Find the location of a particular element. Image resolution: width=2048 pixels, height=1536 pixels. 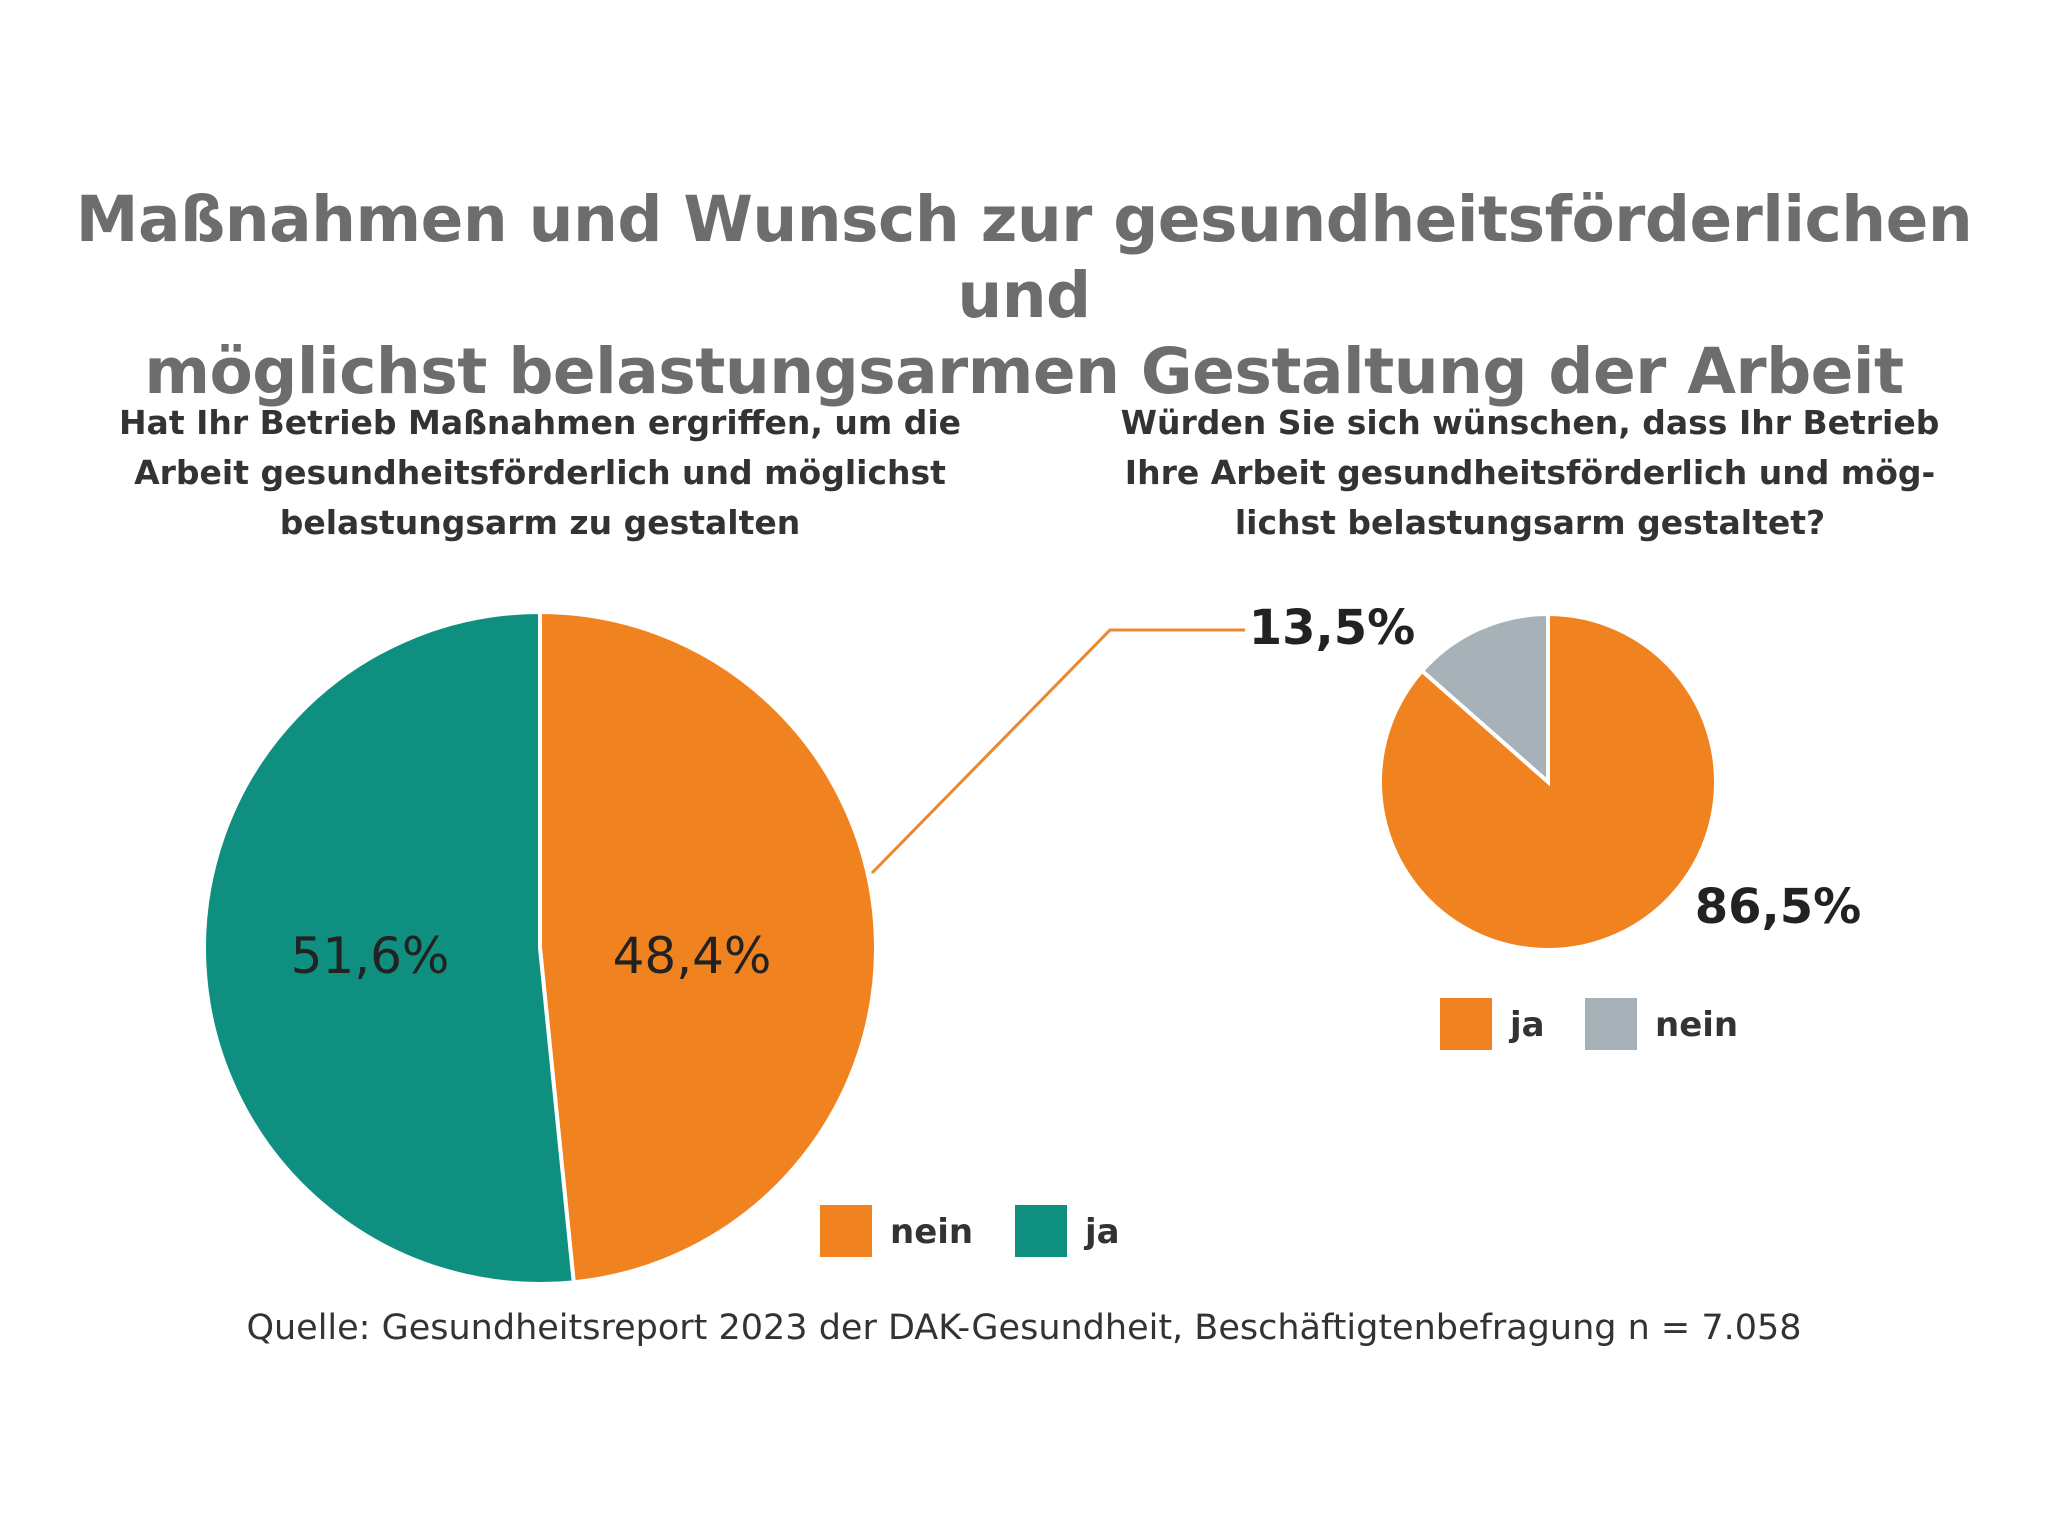

right-legend-swatch-ja is located at coordinates (1466, 1024).